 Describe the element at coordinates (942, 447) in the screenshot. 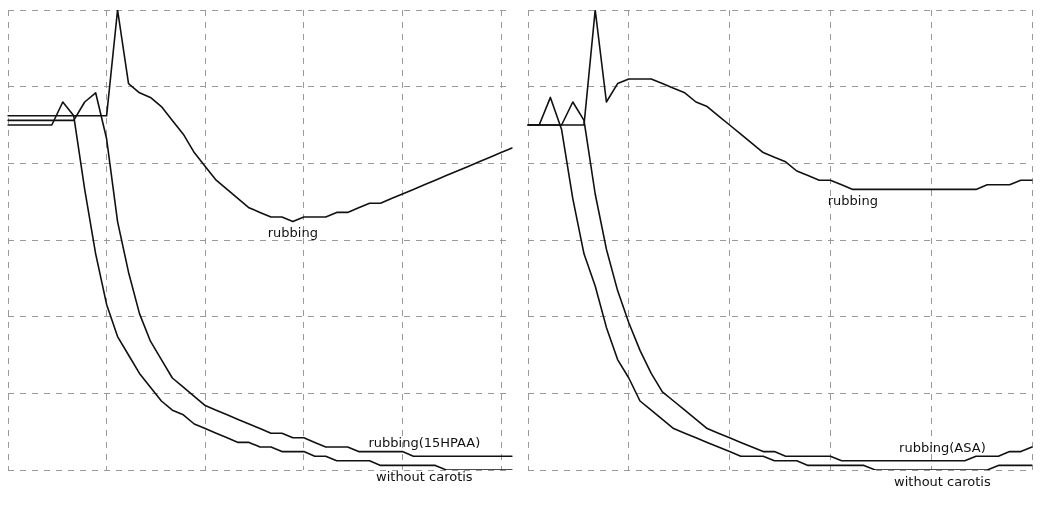

I see `series-label: rubbing(ASA)` at that location.